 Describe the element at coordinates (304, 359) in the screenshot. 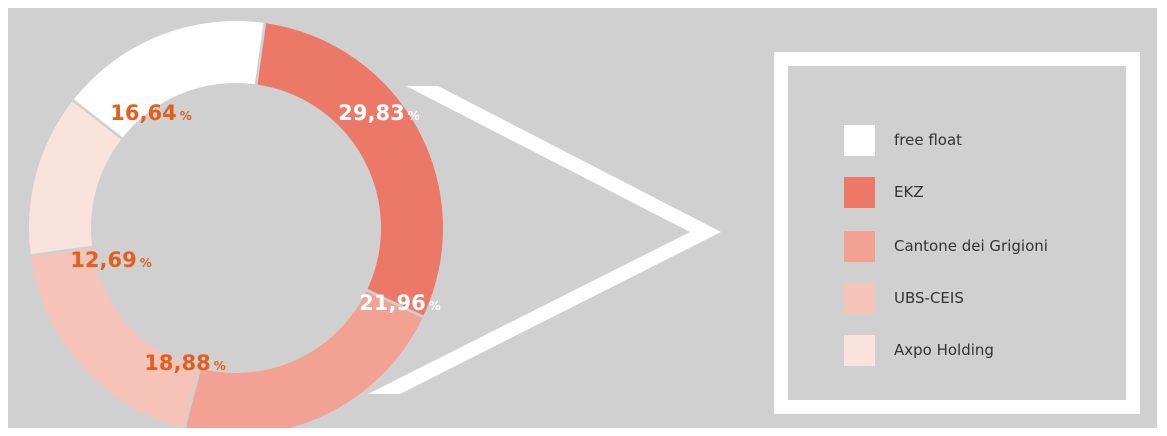

I see `donut-slice-cantone-dei-grigioni` at that location.